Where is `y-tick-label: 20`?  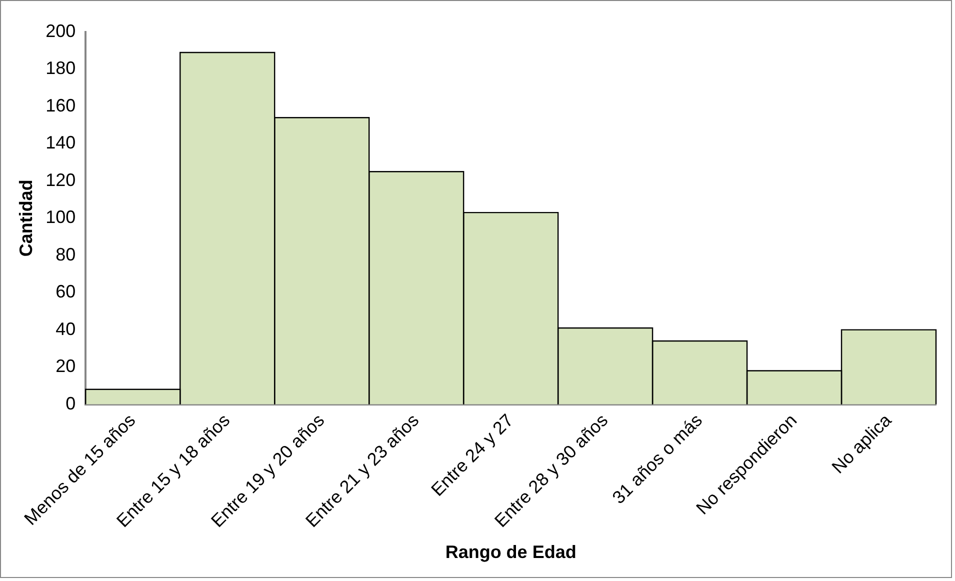 y-tick-label: 20 is located at coordinates (66, 366).